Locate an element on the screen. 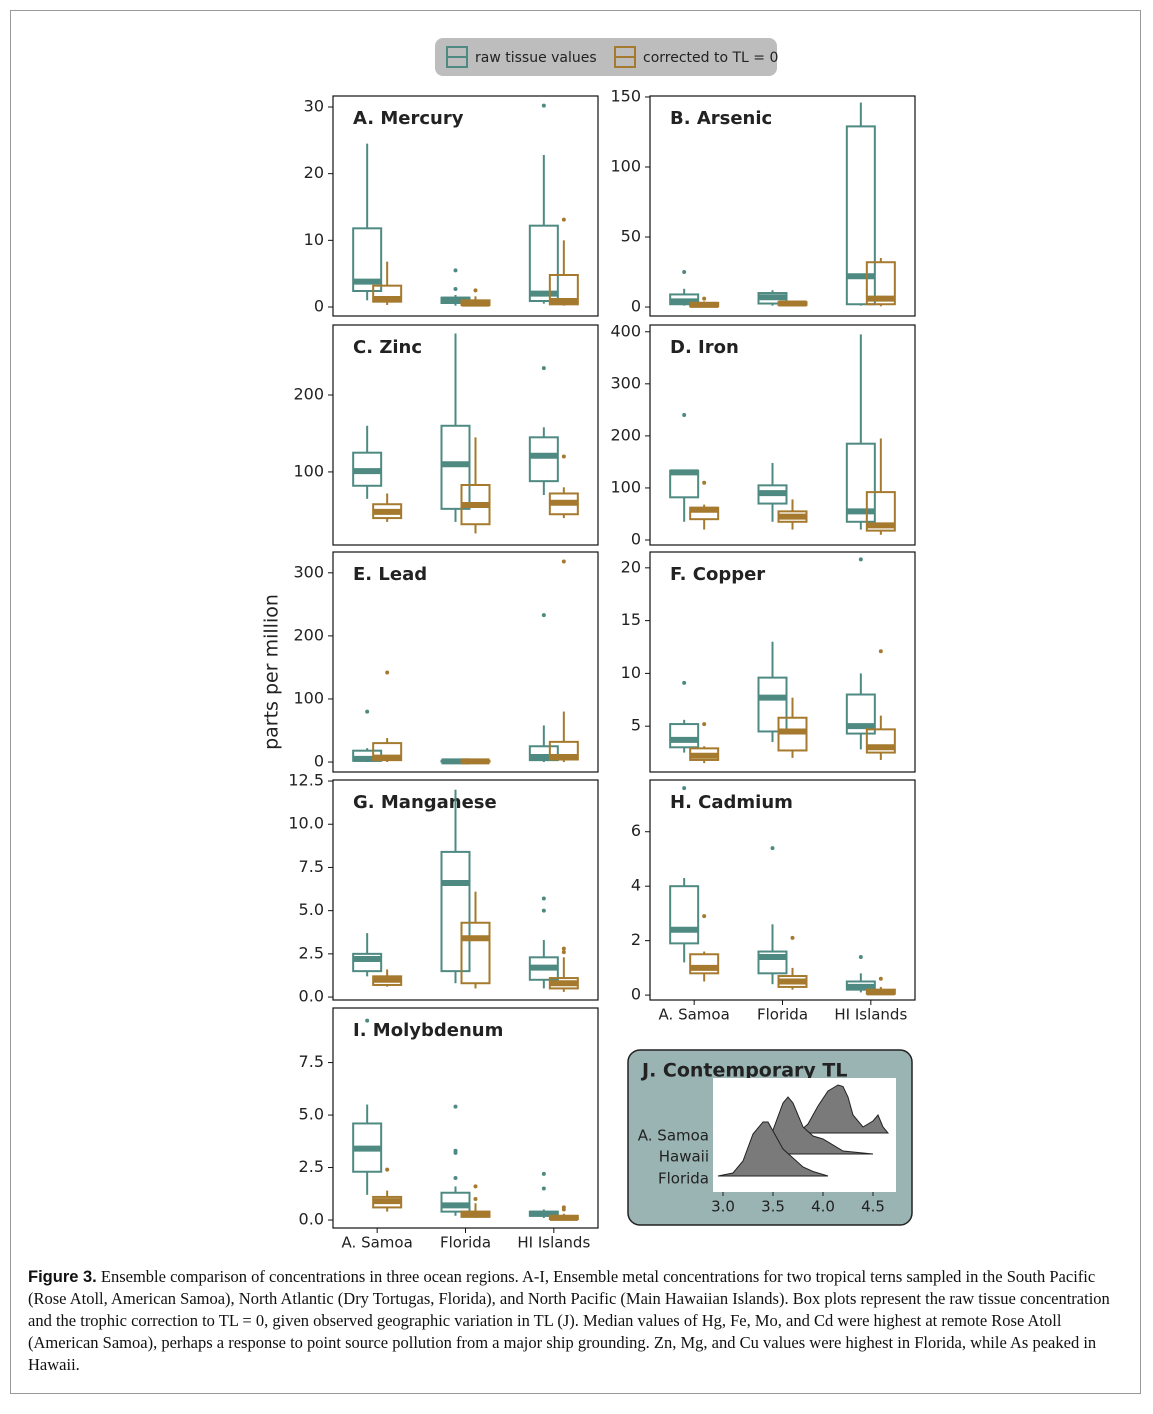  panel-title: B. Arsenic is located at coordinates (721, 118).